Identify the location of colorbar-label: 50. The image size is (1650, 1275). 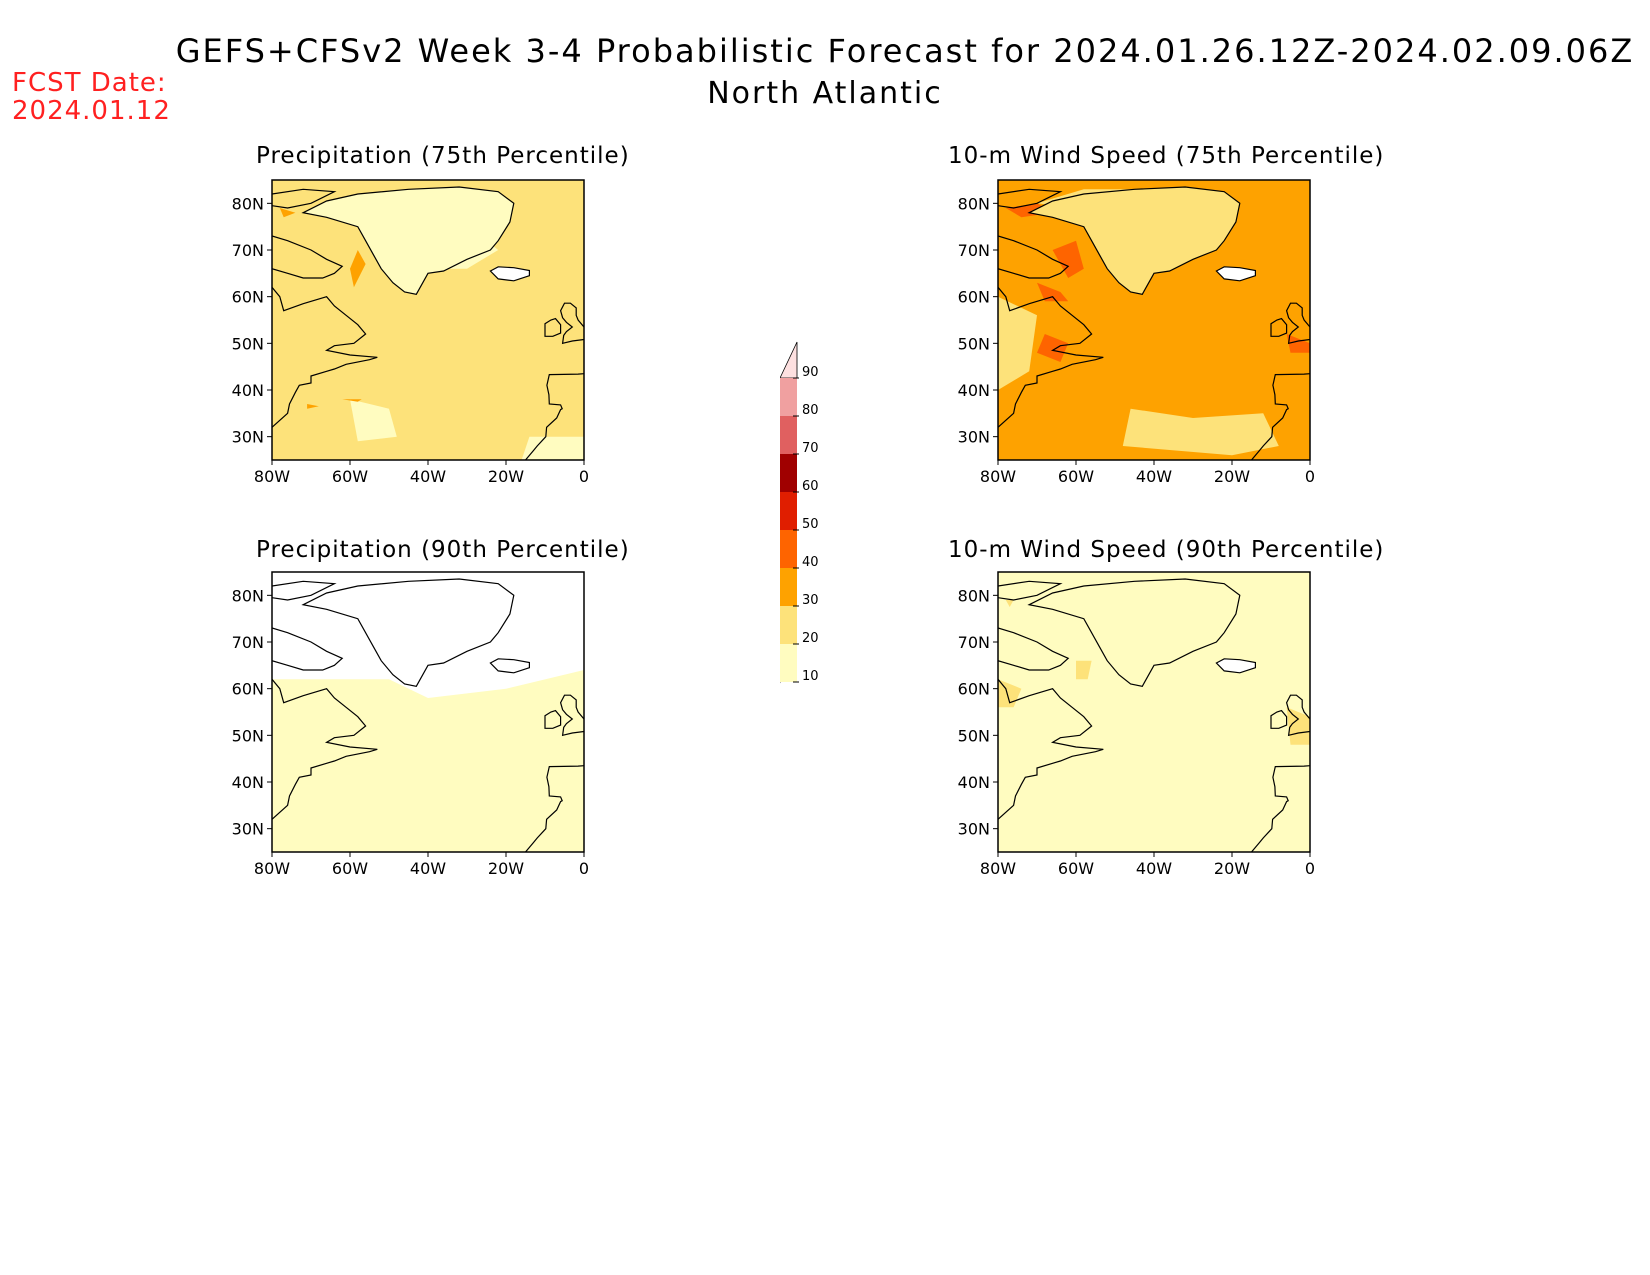
(810, 524).